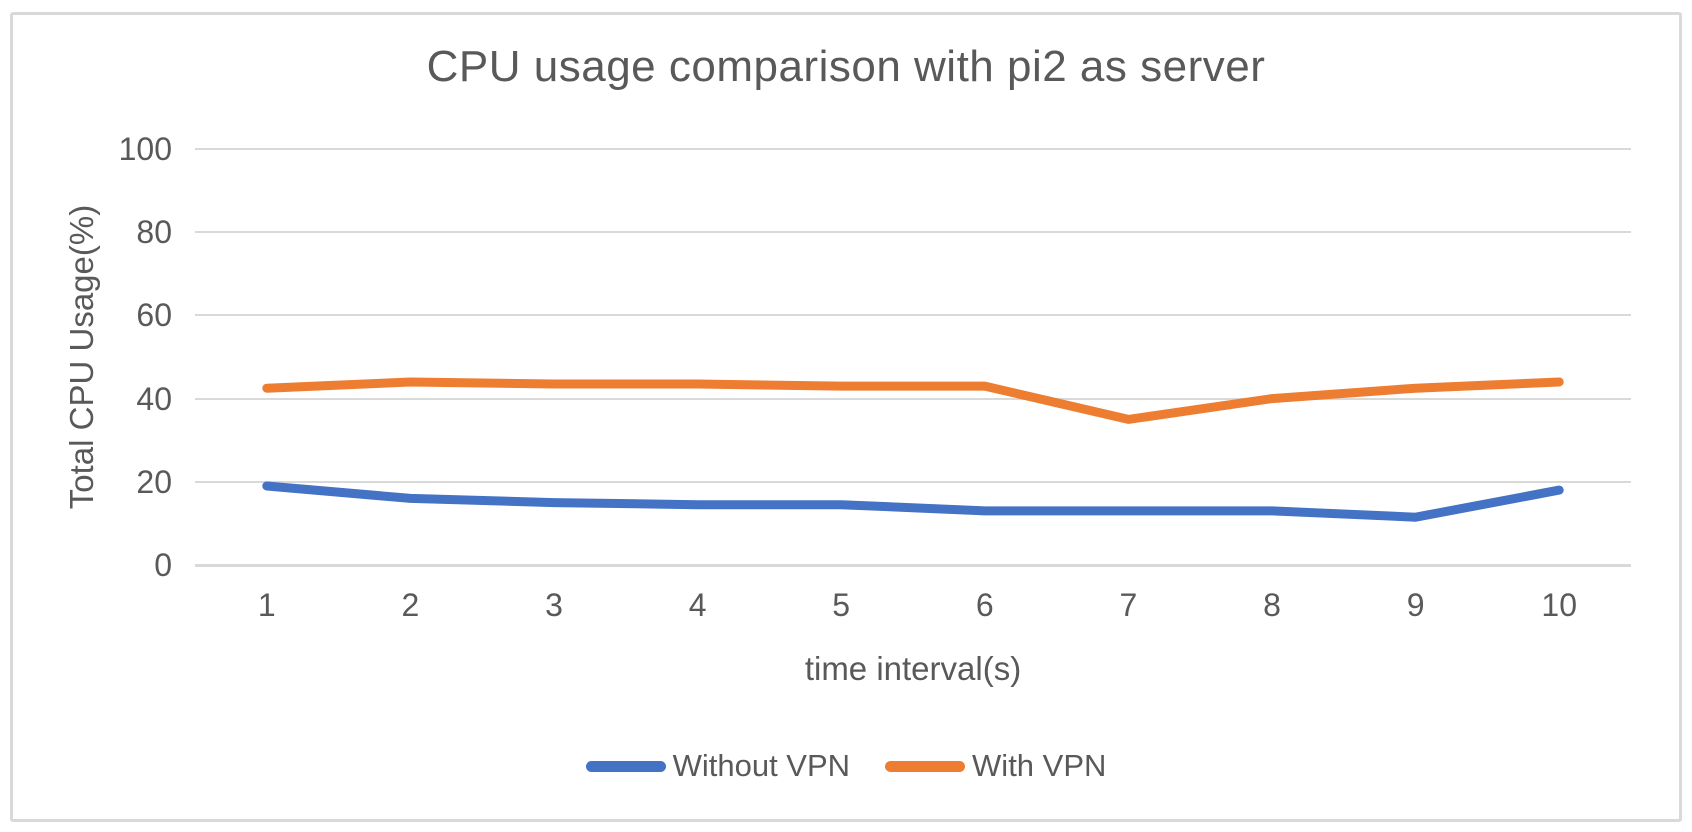  I want to click on line-without-vpn, so click(913, 501).